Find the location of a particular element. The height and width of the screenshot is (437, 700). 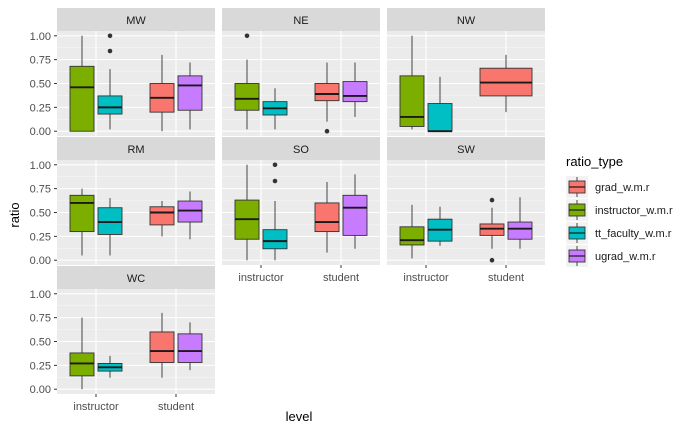

facet-panel-ne: NE is located at coordinates (301, 72).